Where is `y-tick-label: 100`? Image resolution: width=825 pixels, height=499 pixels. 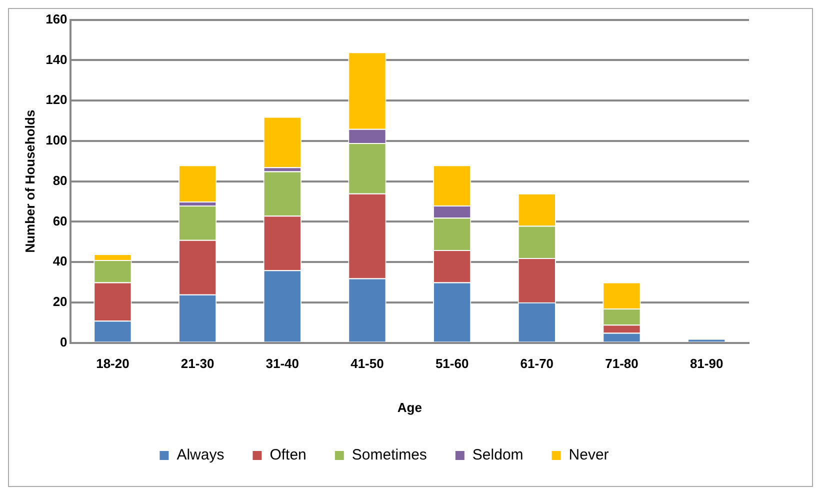 y-tick-label: 100 is located at coordinates (57, 140).